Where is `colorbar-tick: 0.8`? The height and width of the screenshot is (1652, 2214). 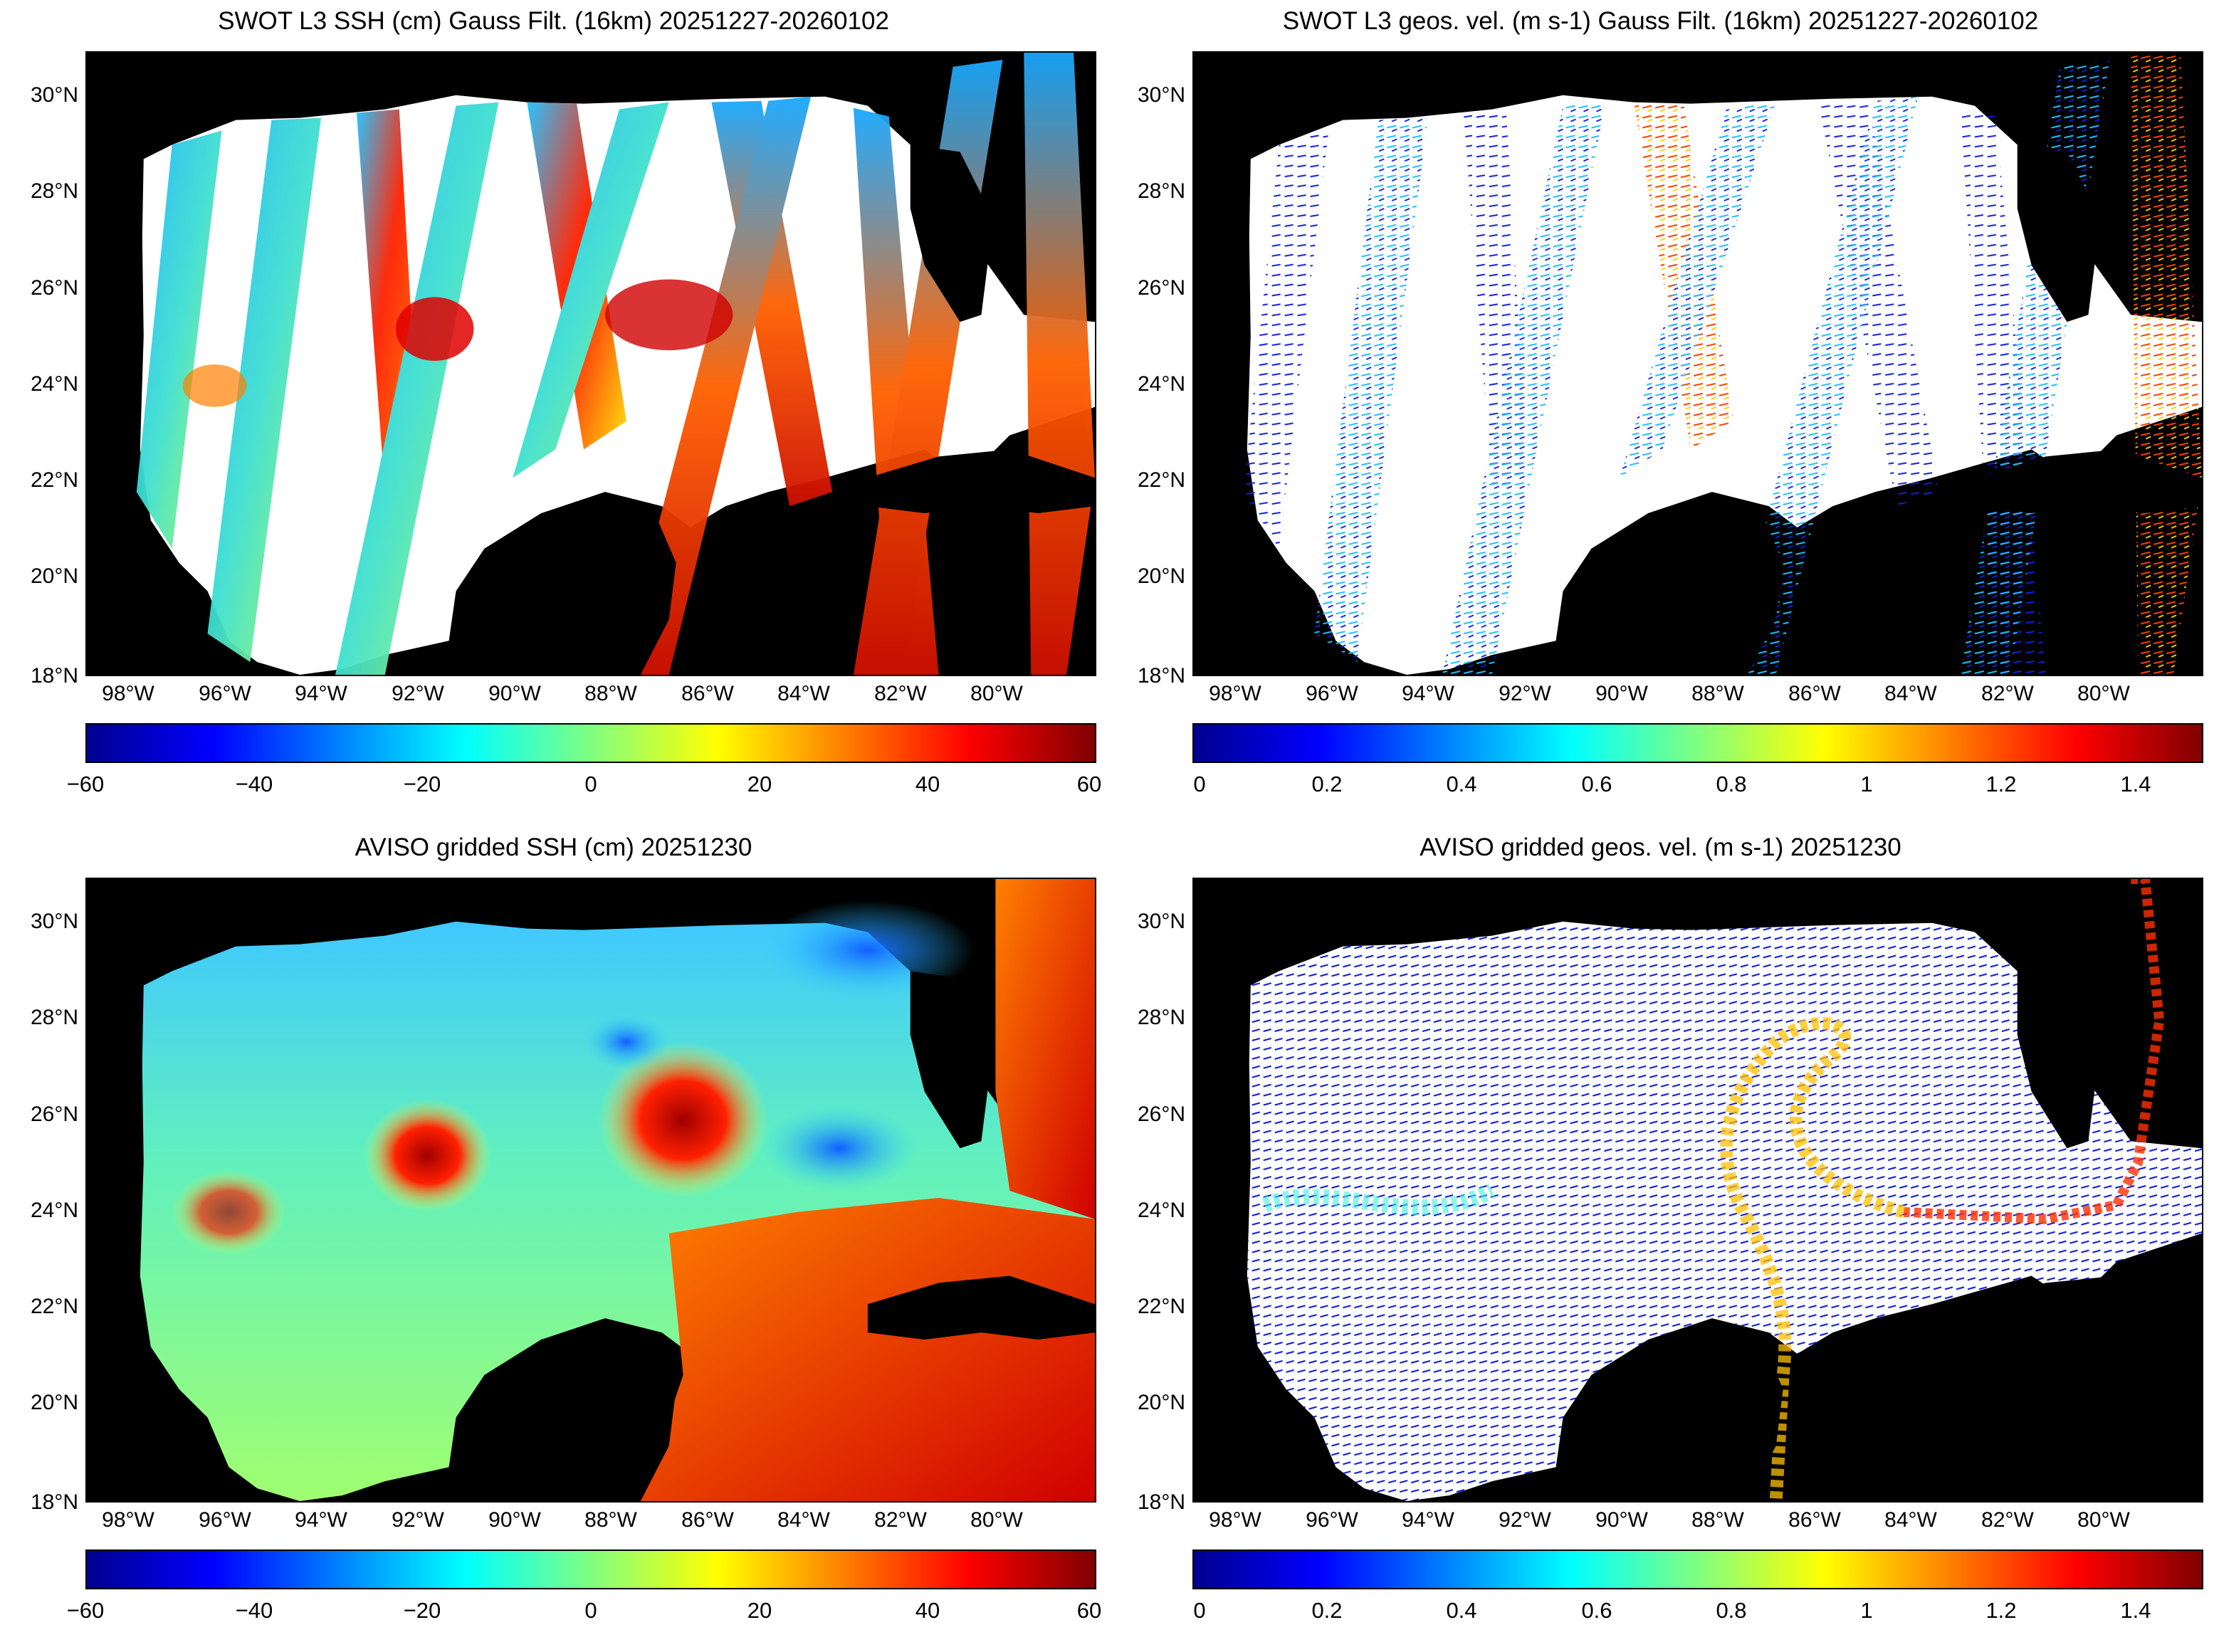 colorbar-tick: 0.8 is located at coordinates (1731, 1611).